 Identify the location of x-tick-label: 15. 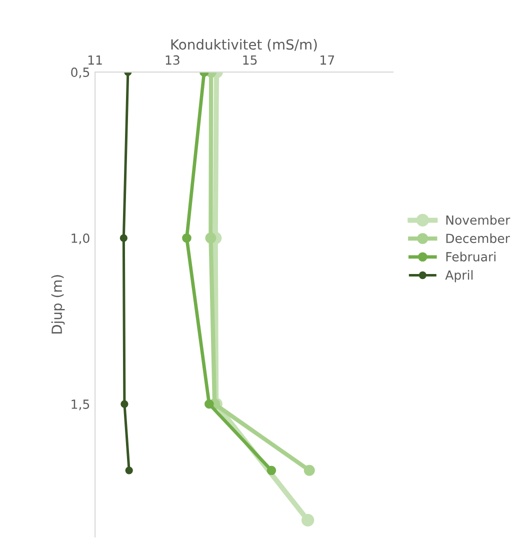
(250, 60).